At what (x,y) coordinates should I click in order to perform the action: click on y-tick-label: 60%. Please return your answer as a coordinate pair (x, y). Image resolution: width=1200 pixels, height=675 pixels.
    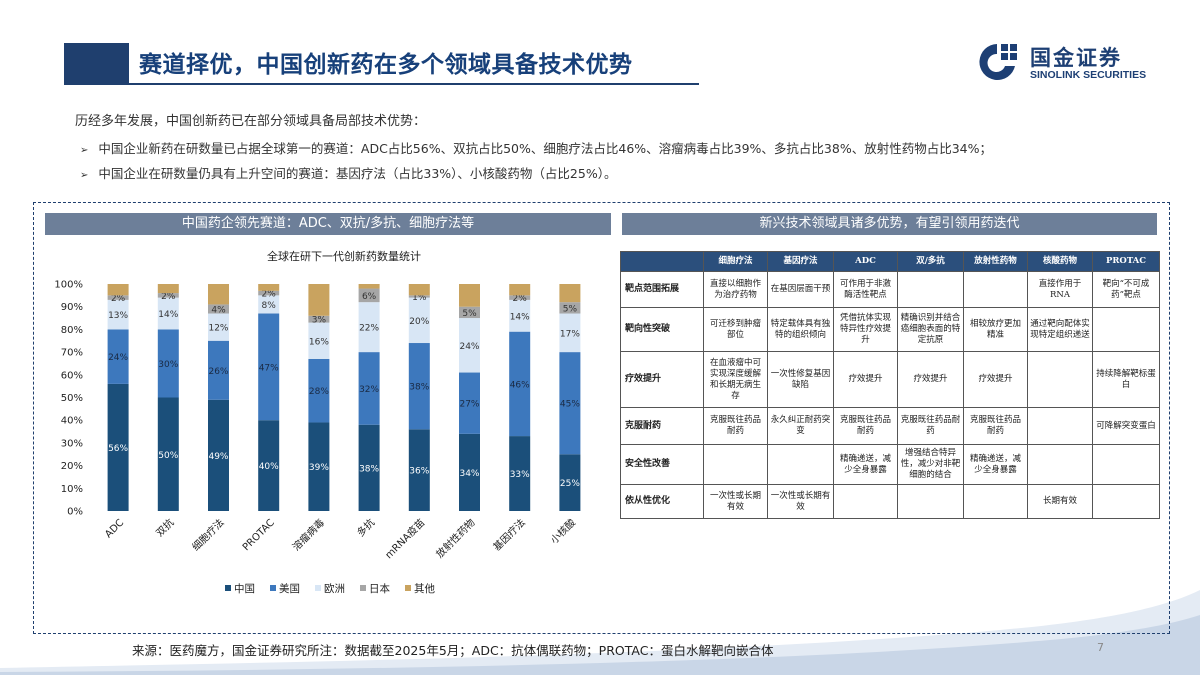
    Looking at the image, I should click on (72, 375).